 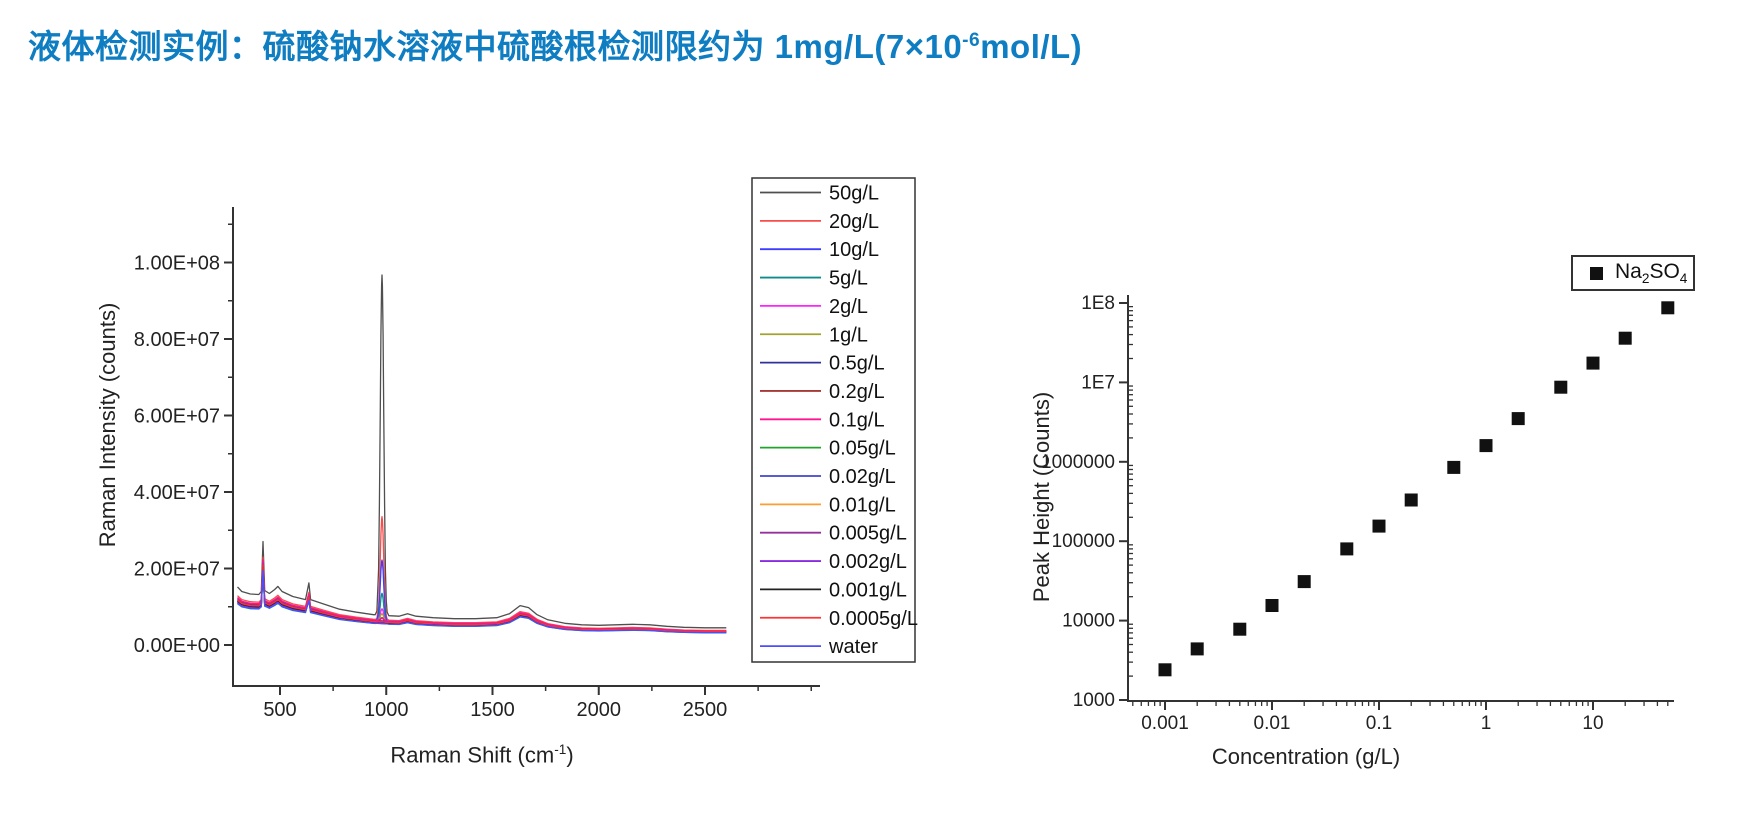 I want to click on raman-curves, so click(x=482, y=454).